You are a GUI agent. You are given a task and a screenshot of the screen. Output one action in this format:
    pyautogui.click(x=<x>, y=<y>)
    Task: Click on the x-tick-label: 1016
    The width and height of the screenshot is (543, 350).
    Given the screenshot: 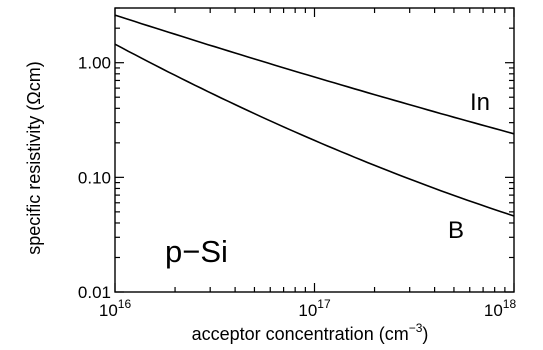 What is the action you would take?
    pyautogui.click(x=115, y=308)
    